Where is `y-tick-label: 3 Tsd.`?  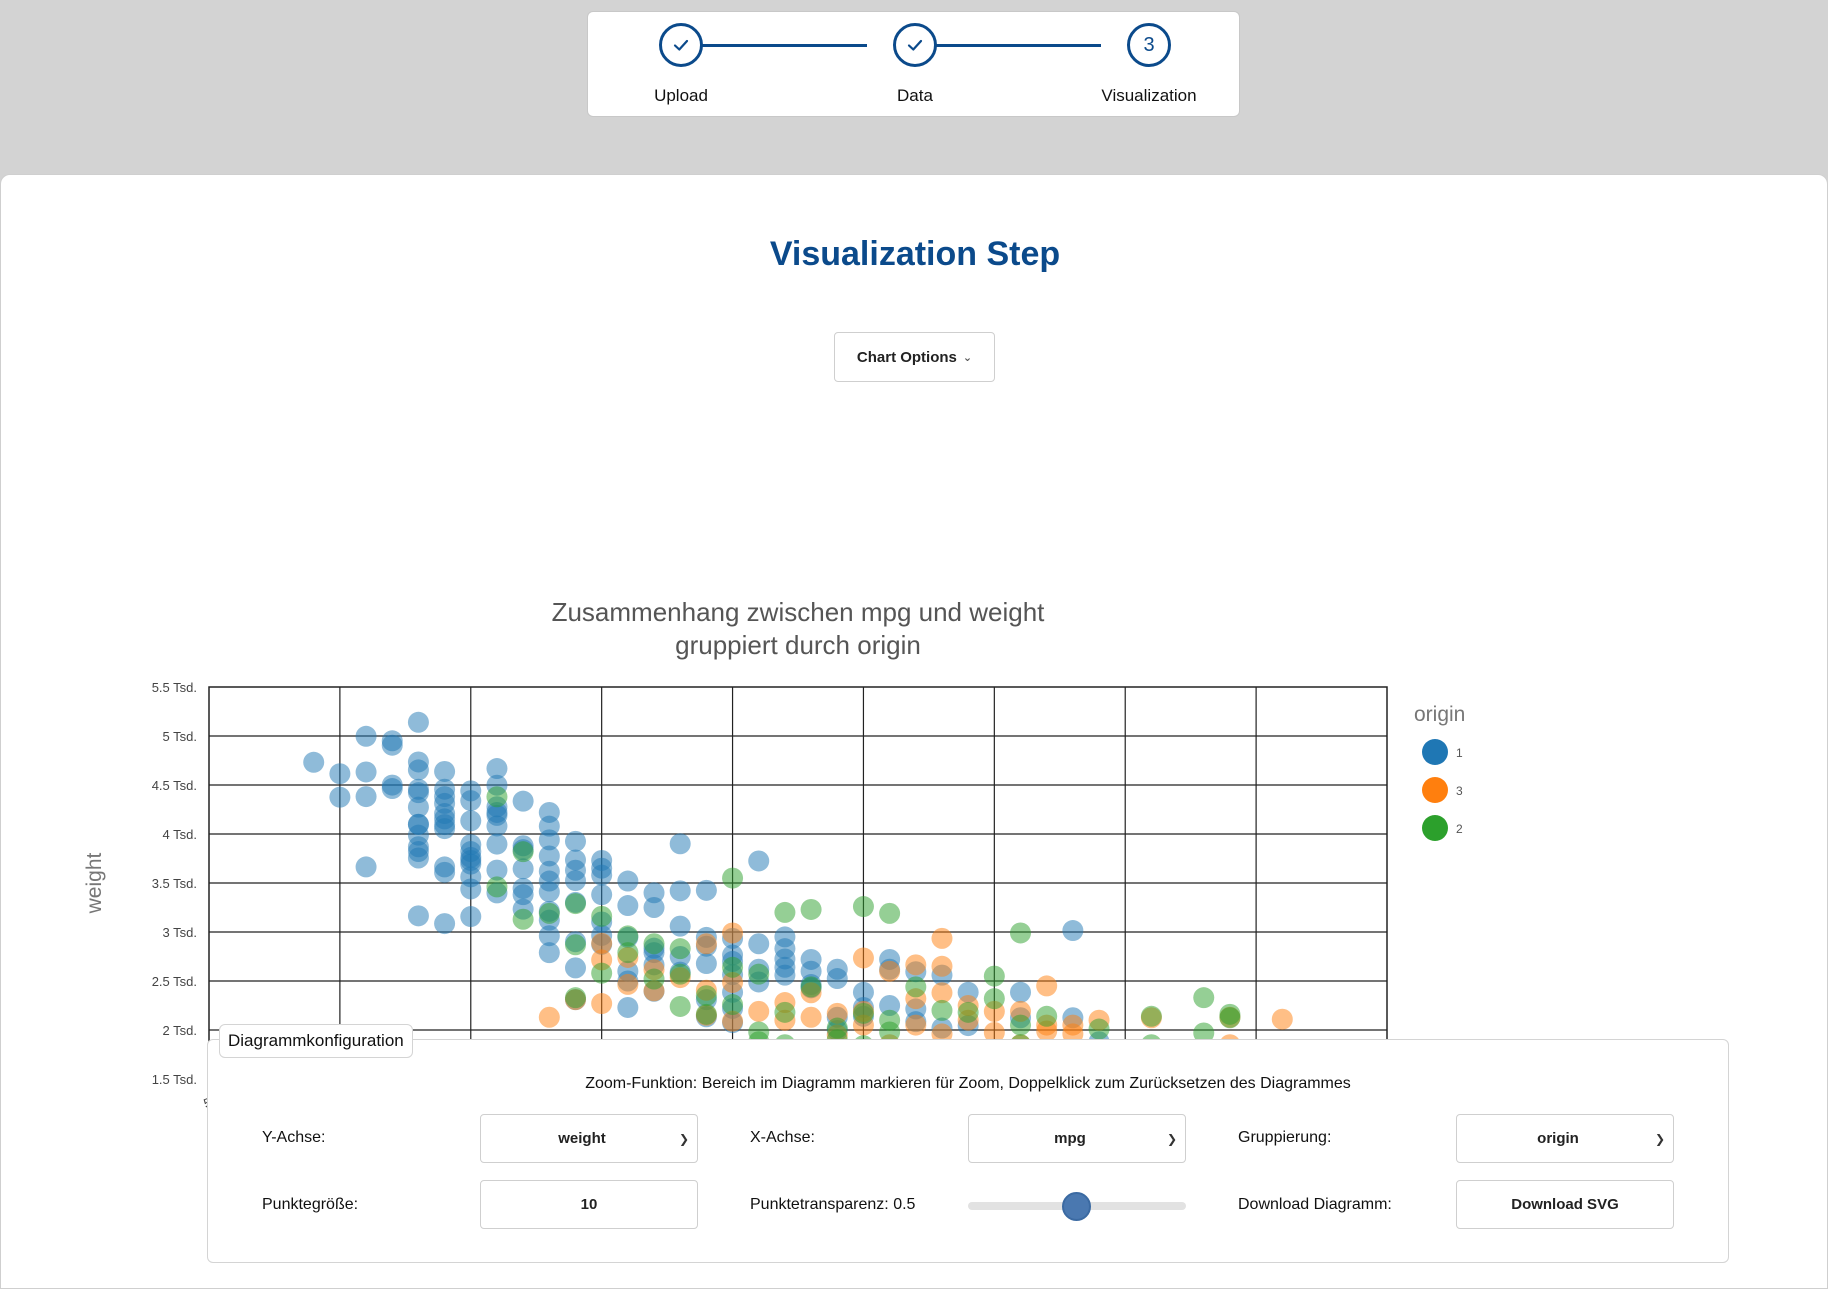 y-tick-label: 3 Tsd. is located at coordinates (180, 932).